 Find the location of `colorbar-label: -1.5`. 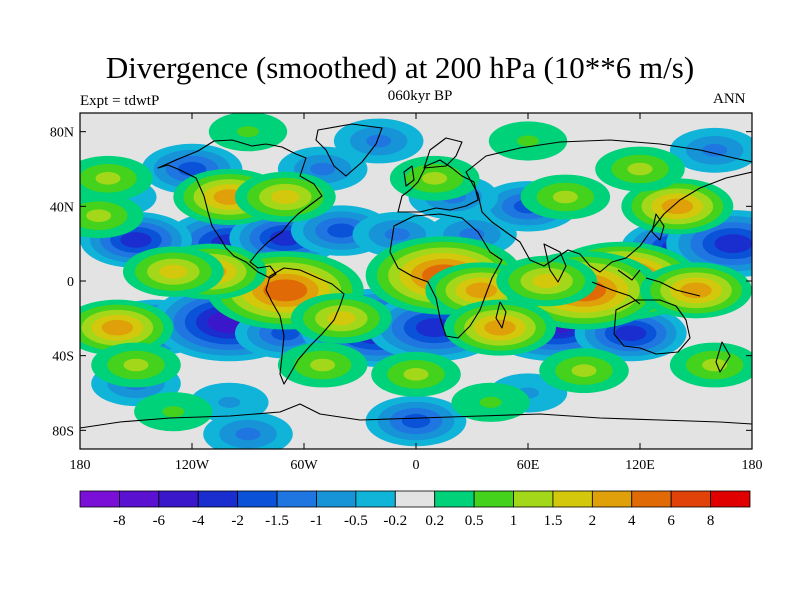

colorbar-label: -1.5 is located at coordinates (277, 521).